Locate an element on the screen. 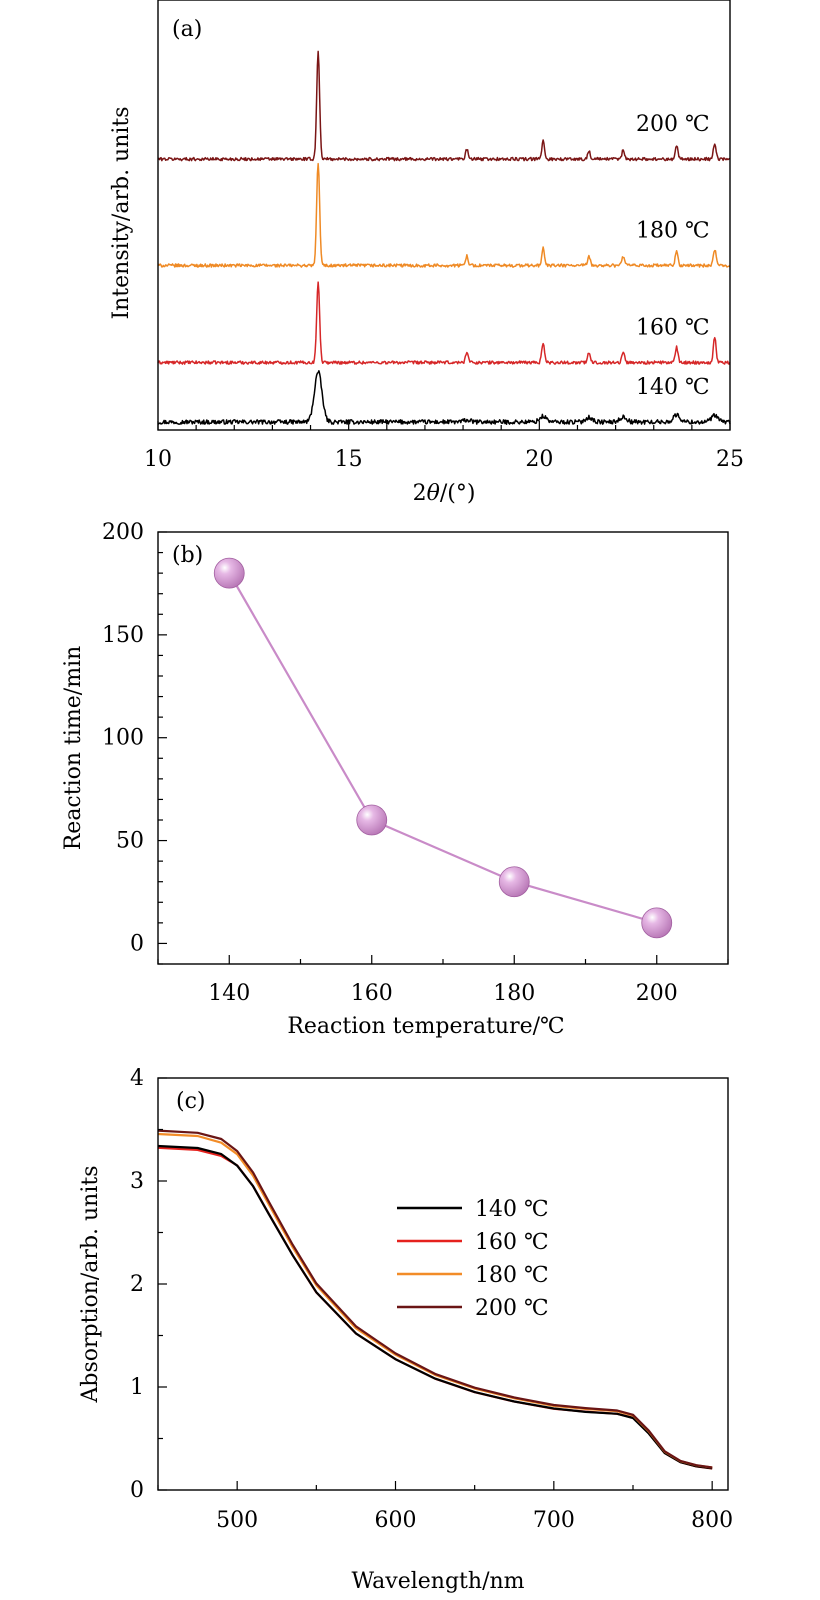 The height and width of the screenshot is (1600, 820). panel-c-ylabel: Absorption/arb. units is located at coordinates (90, 1284).